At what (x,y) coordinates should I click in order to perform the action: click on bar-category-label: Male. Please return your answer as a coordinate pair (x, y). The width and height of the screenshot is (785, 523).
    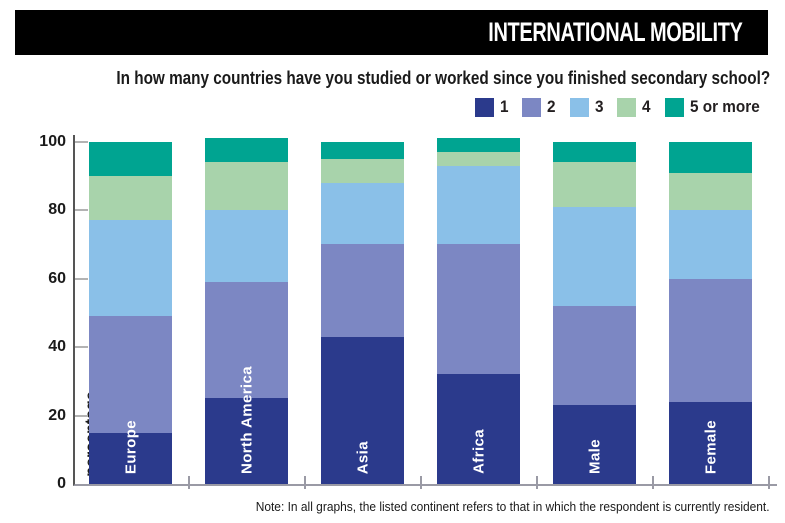
    Looking at the image, I should click on (594, 456).